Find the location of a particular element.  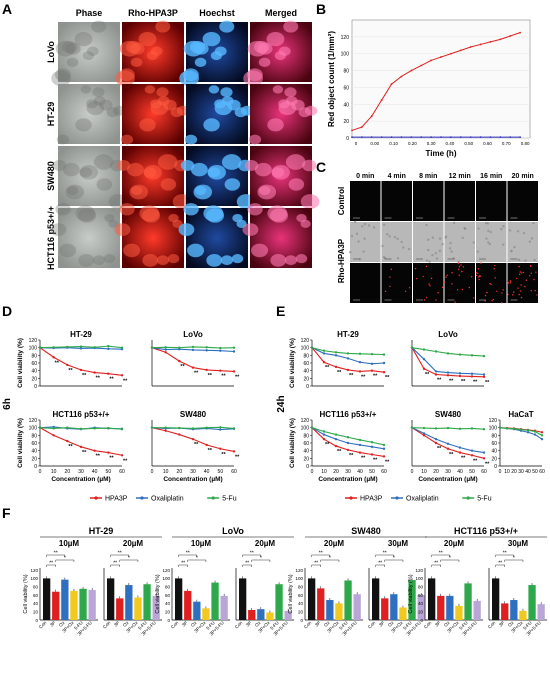

y-tick-label: 20 is located at coordinates (494, 459).